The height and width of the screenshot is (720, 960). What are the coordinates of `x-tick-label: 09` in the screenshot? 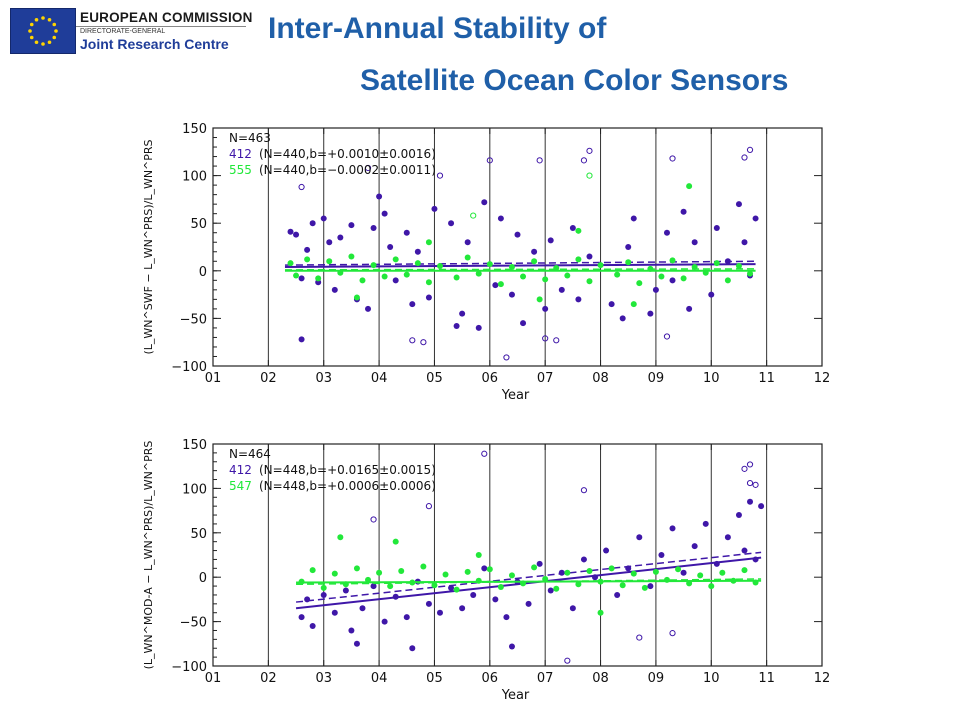 It's located at (656, 378).